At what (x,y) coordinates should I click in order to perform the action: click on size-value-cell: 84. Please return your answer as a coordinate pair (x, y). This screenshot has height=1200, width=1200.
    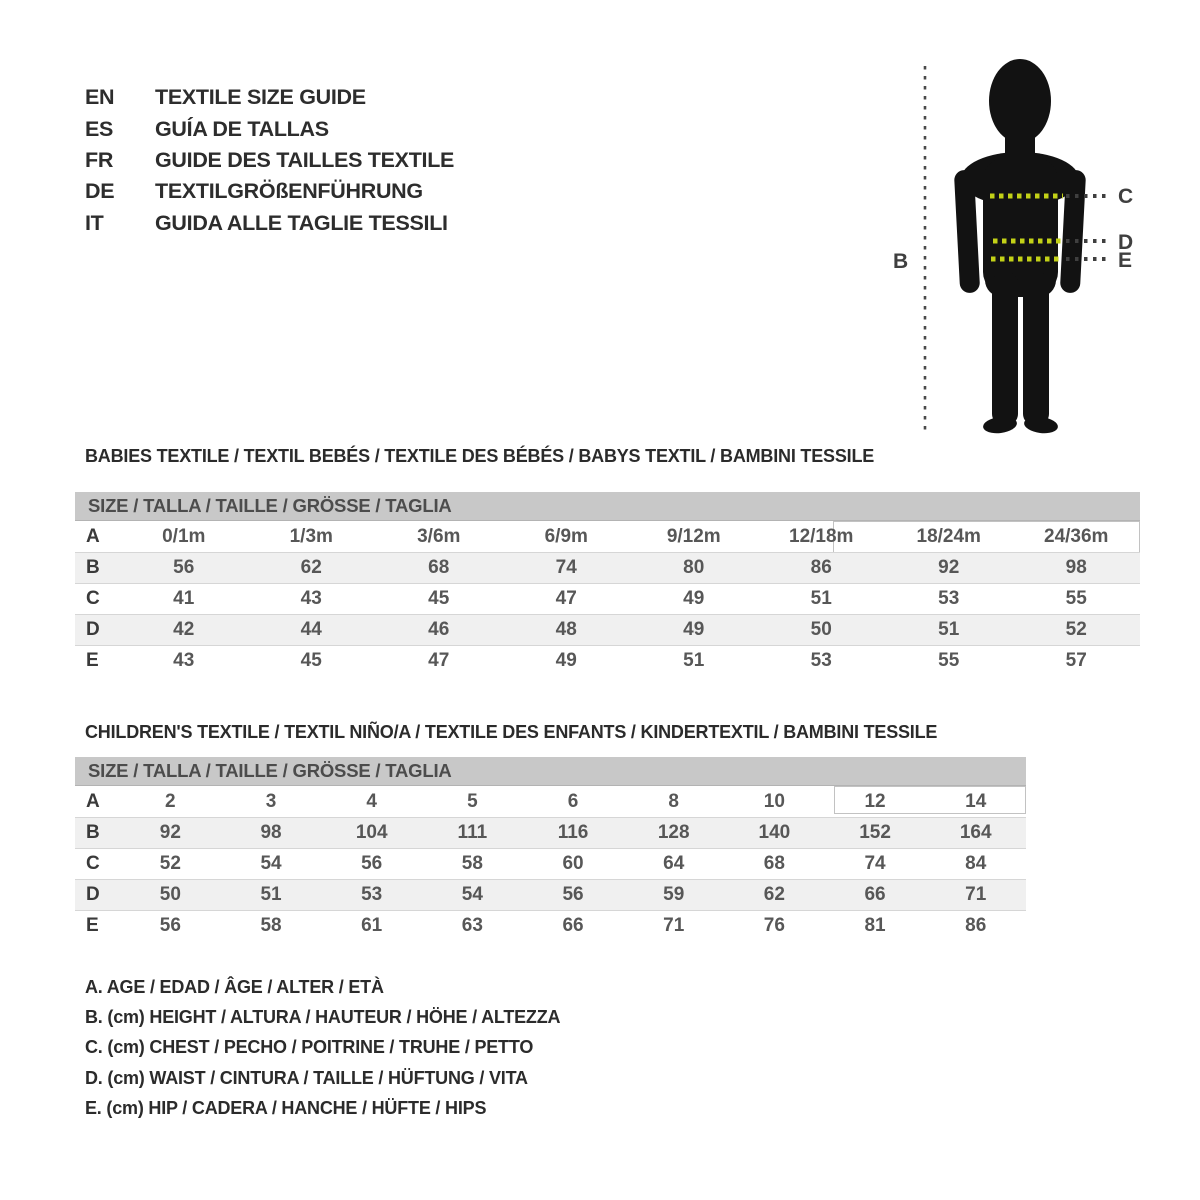
    Looking at the image, I should click on (976, 863).